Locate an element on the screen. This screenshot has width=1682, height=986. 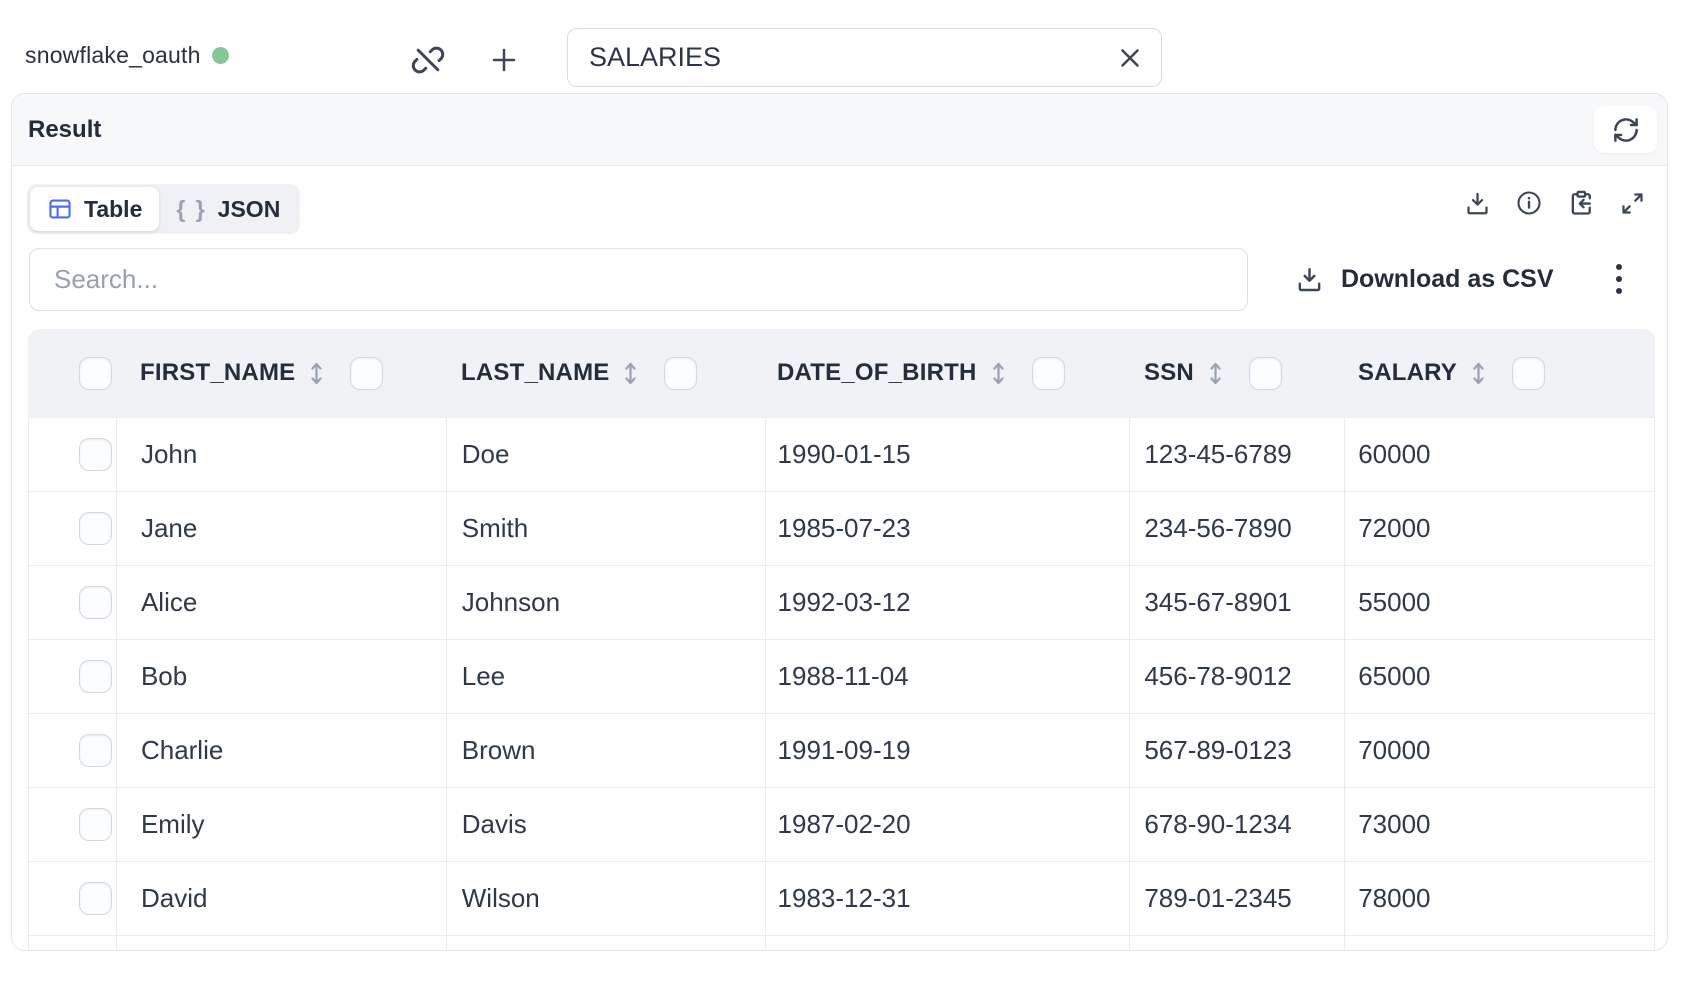
status-dot is located at coordinates (220, 55).